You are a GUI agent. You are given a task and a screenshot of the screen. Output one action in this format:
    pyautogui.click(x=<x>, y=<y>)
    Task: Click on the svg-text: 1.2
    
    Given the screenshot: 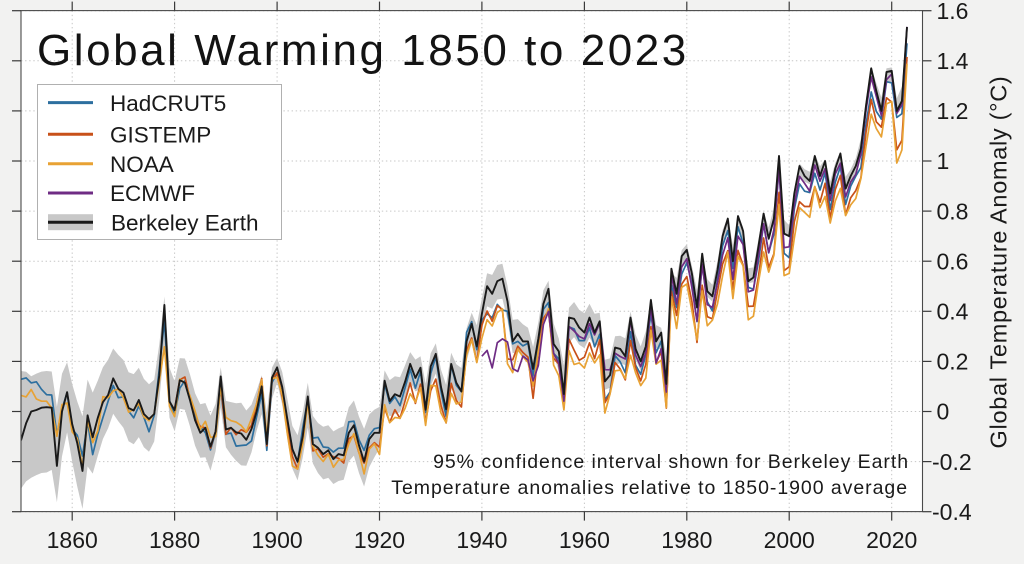 What is the action you would take?
    pyautogui.click(x=953, y=111)
    